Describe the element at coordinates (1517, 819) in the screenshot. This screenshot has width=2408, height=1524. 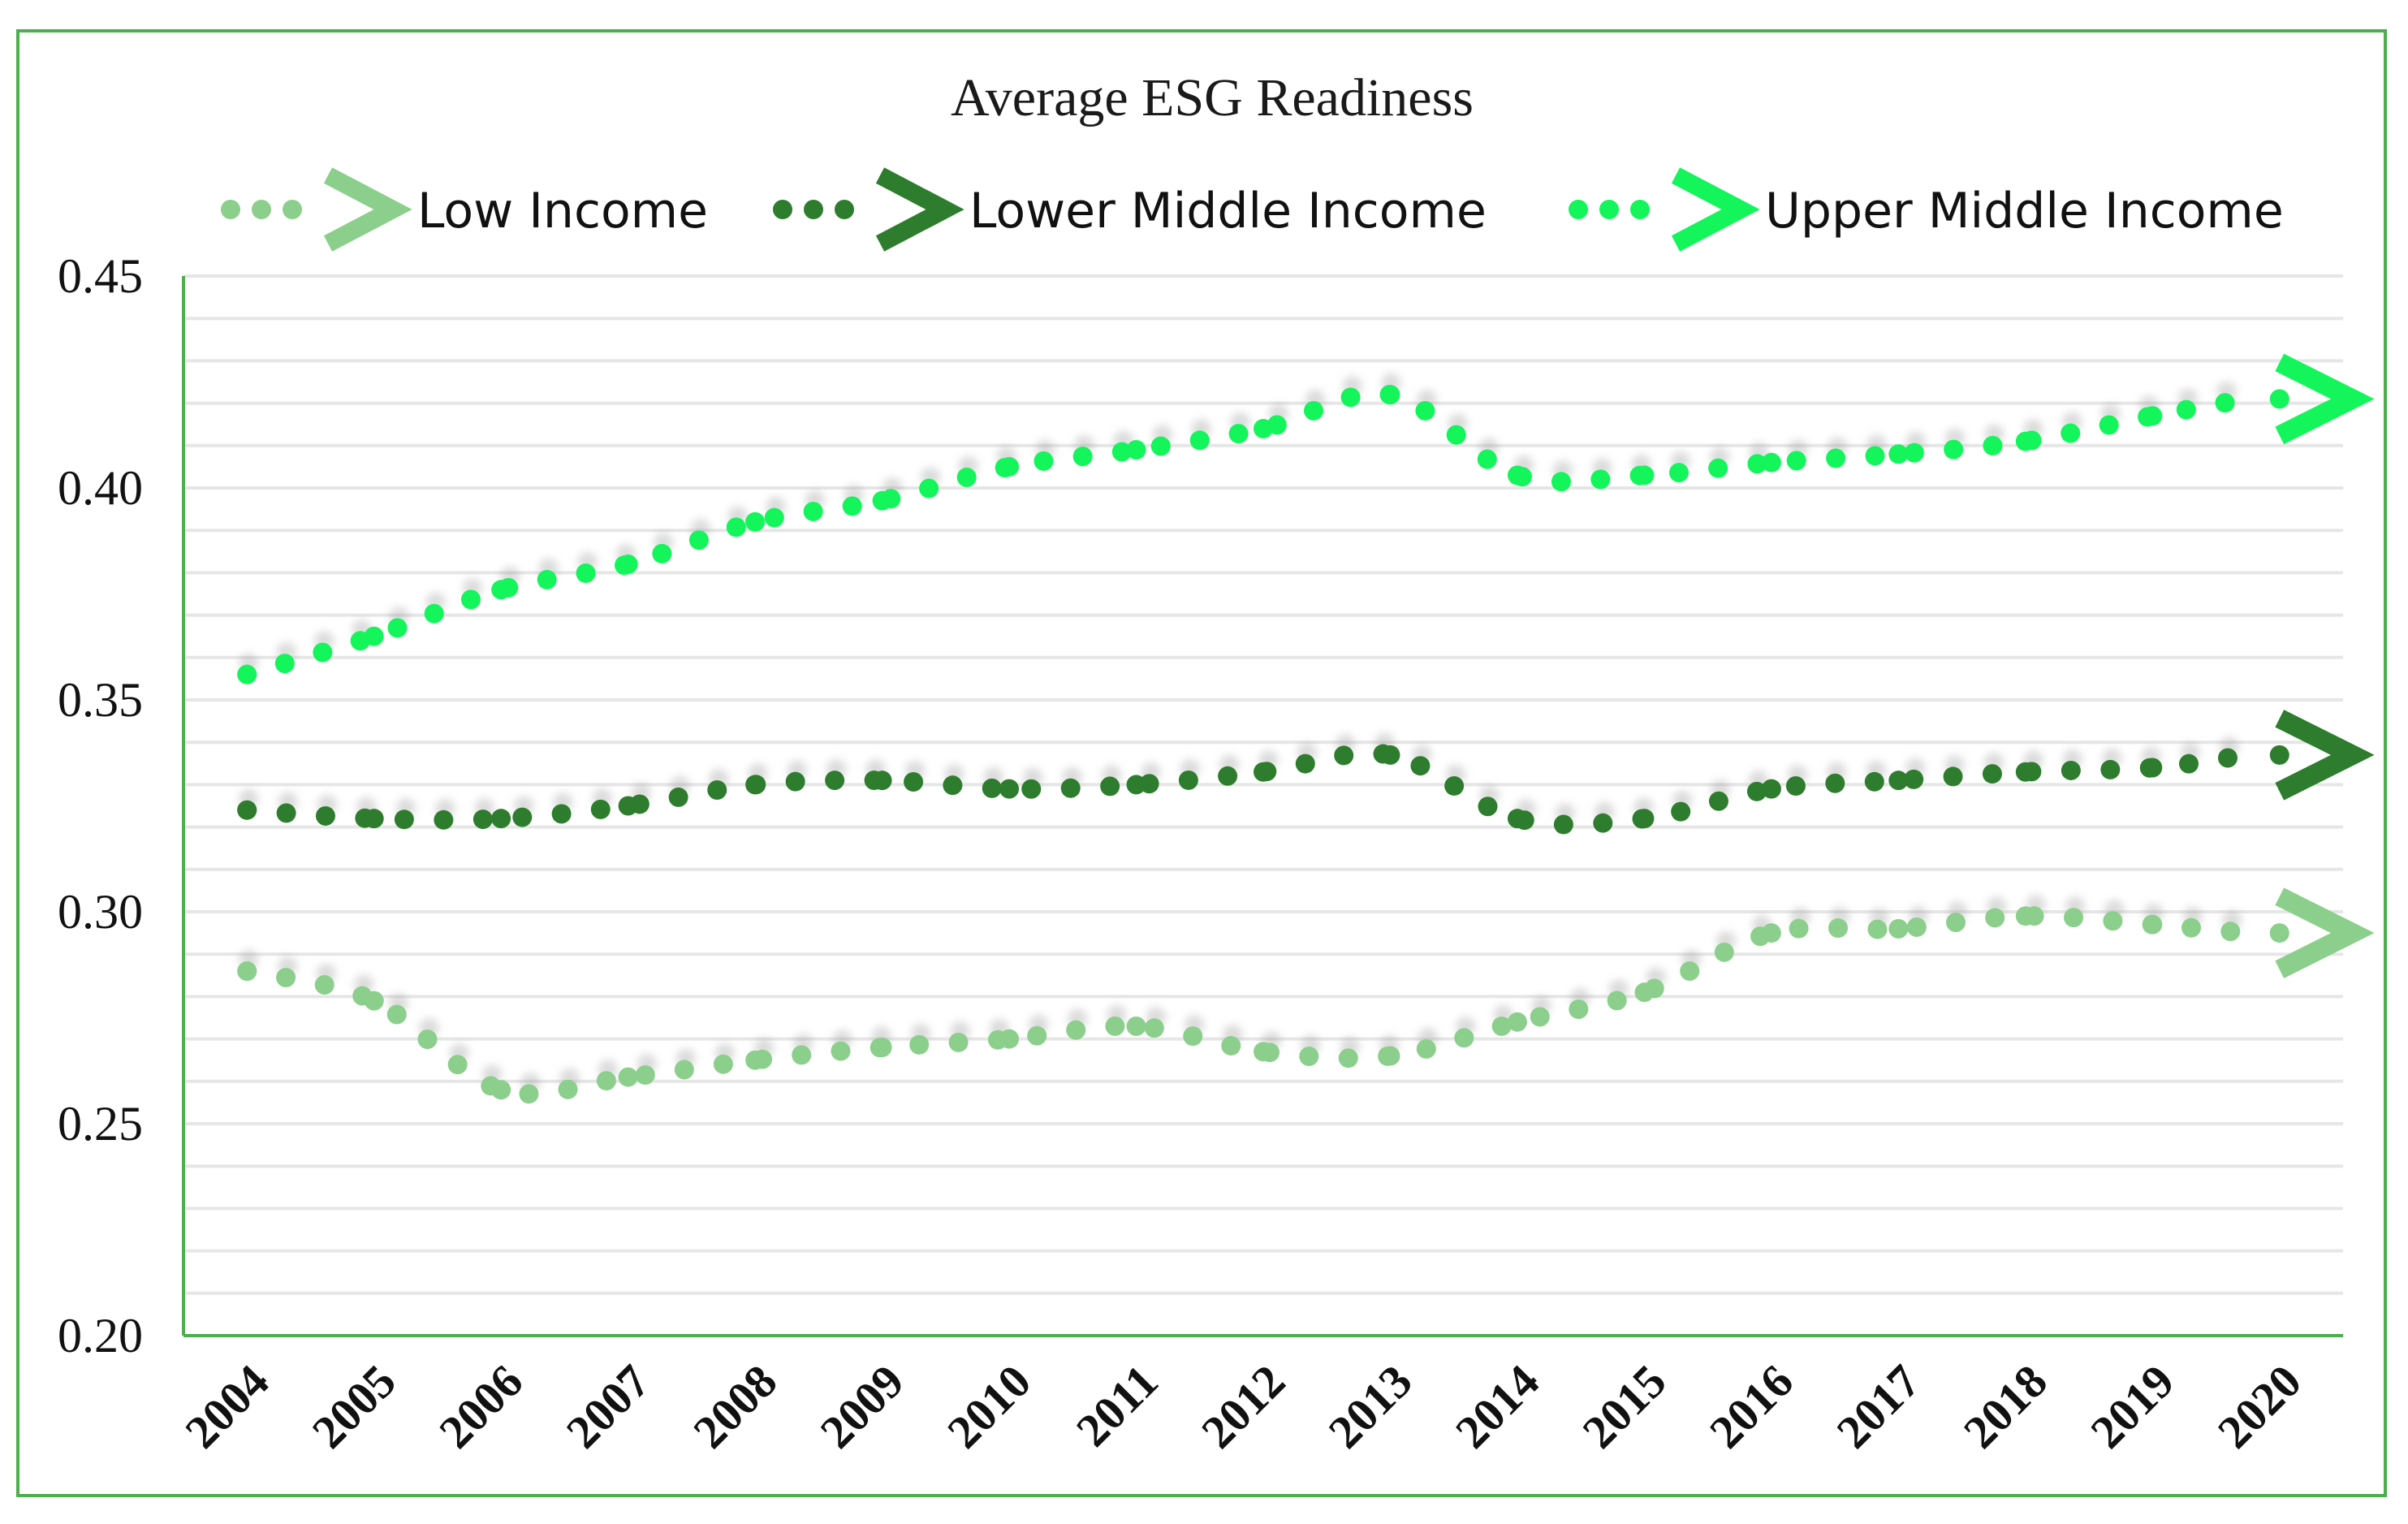
I see `data-point-2014` at that location.